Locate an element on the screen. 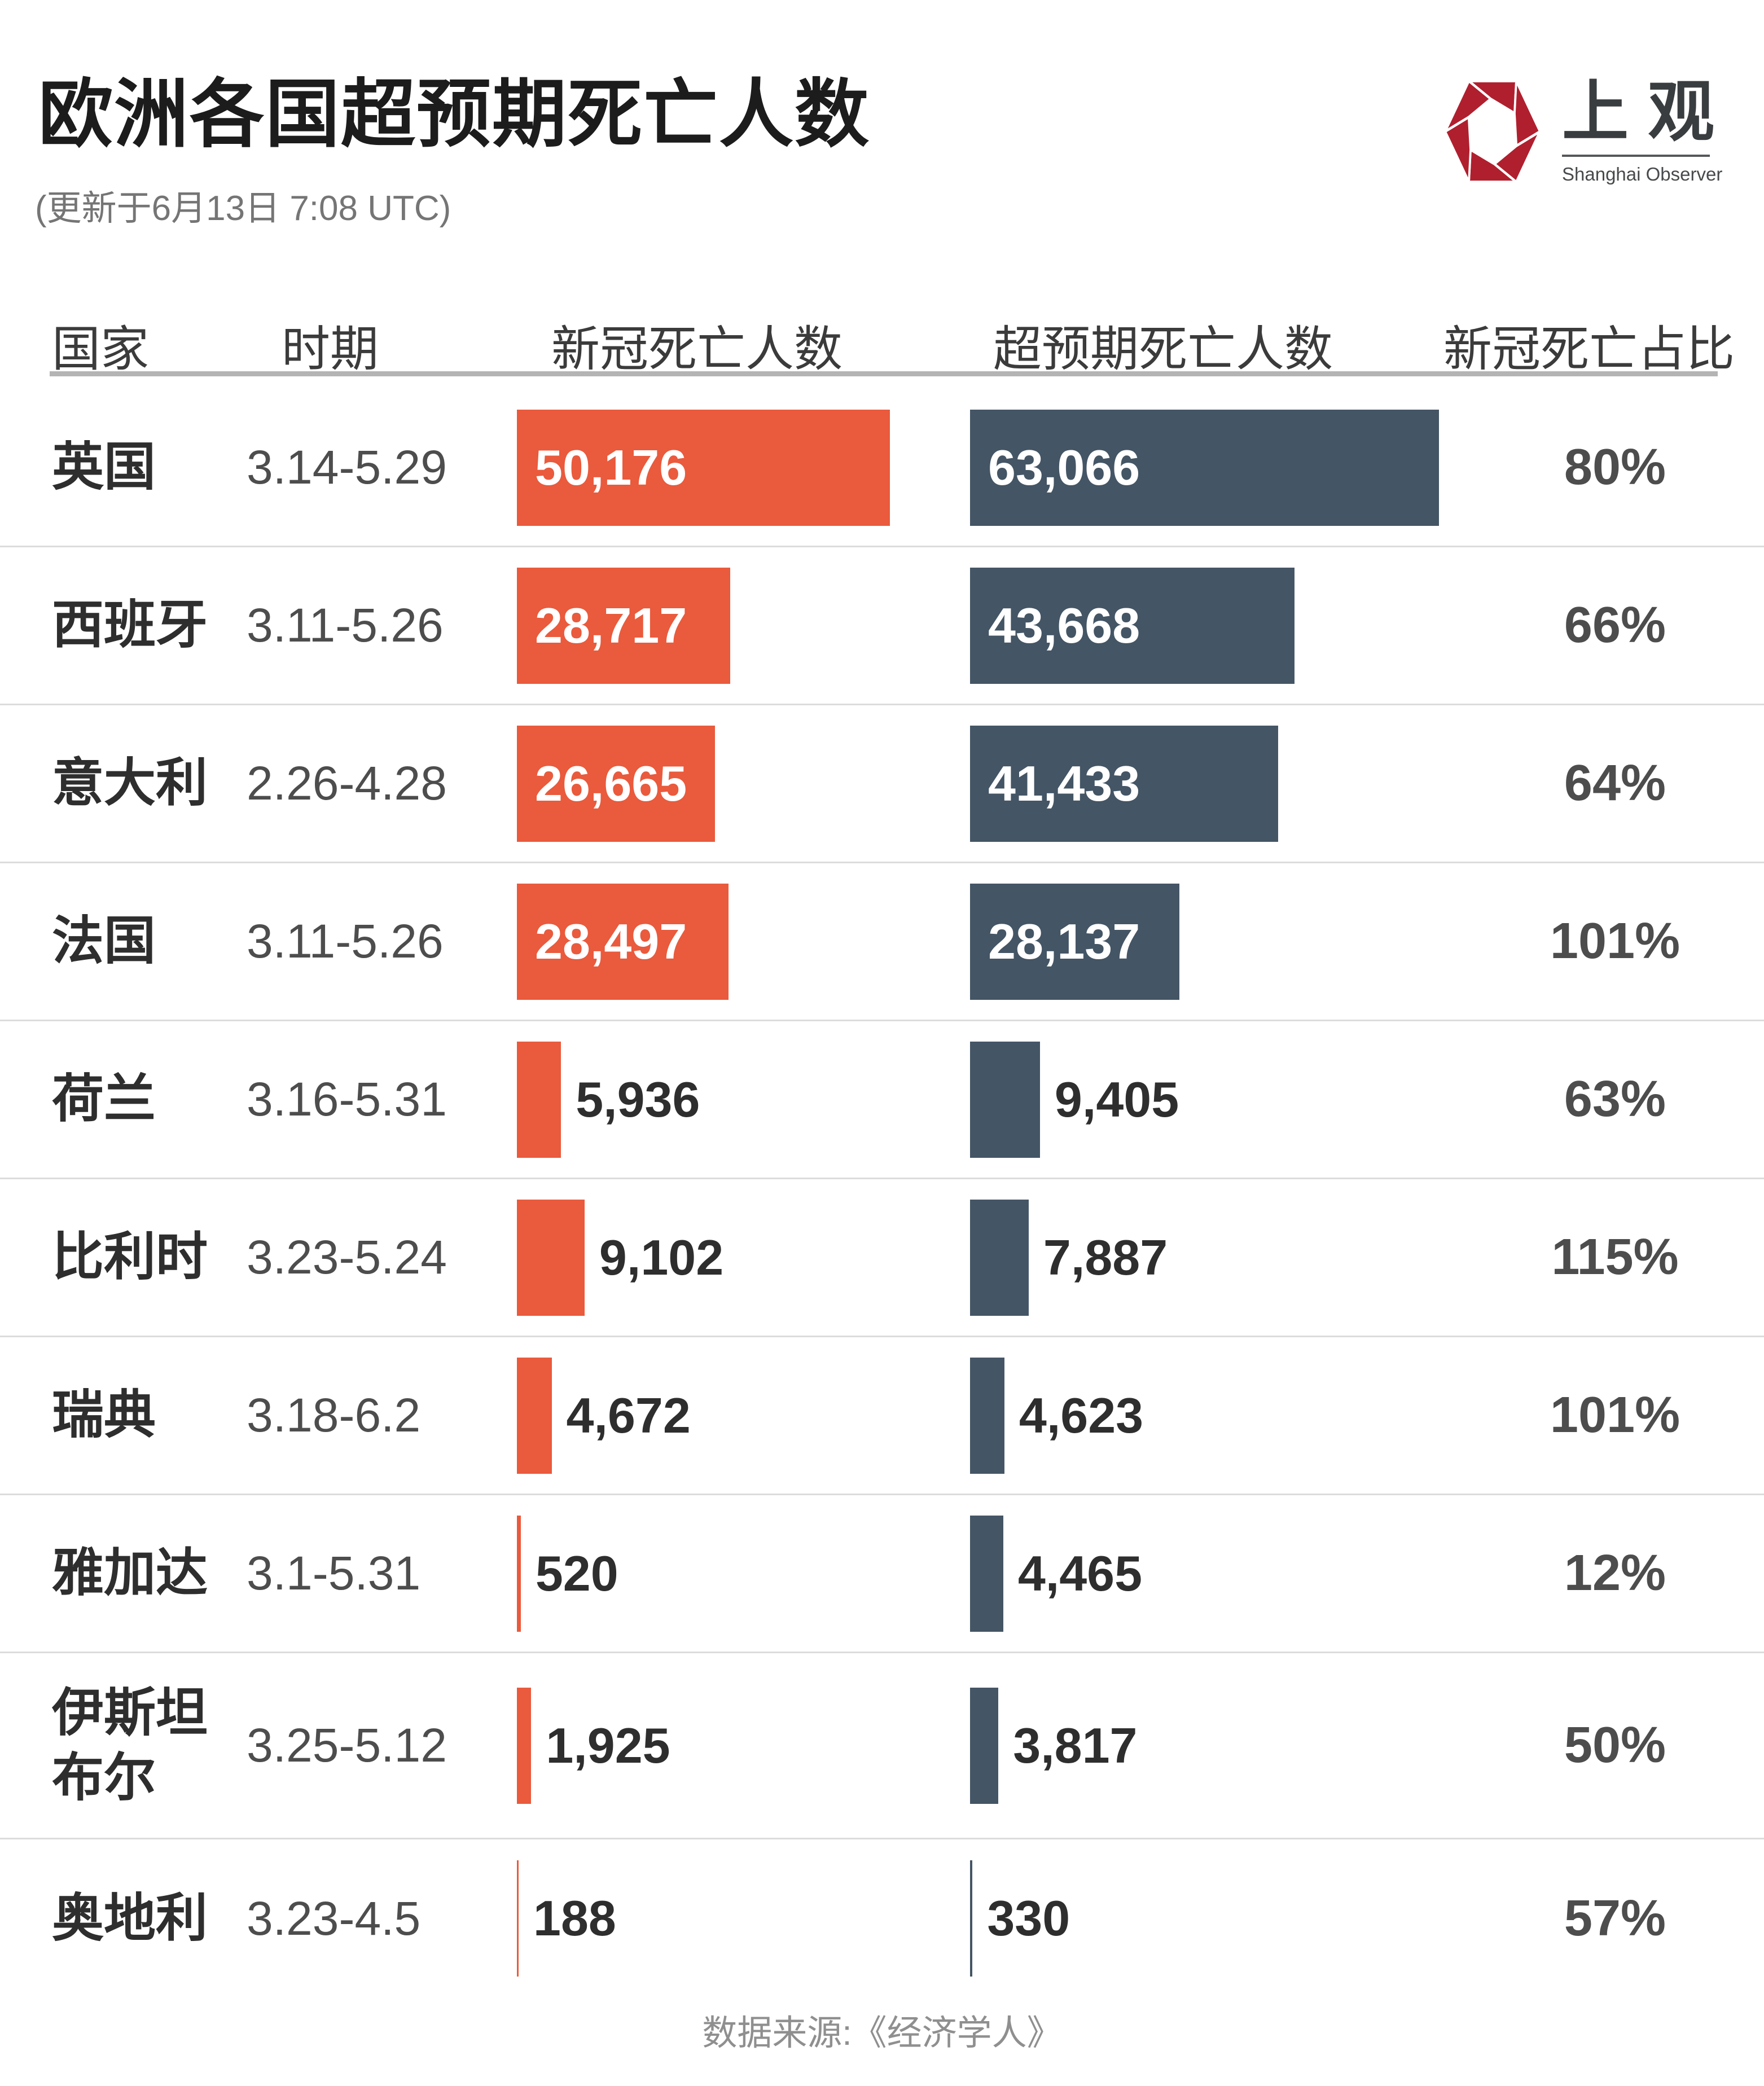  excess-deaths-value: 7,887 is located at coordinates (1105, 1257).